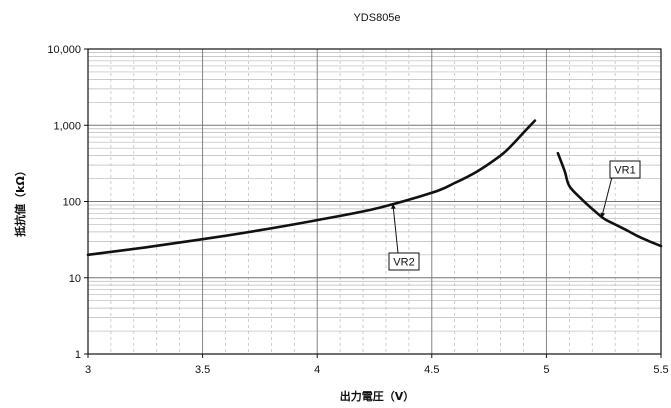  What do you see at coordinates (78, 355) in the screenshot?
I see `y-tick-label: 1` at bounding box center [78, 355].